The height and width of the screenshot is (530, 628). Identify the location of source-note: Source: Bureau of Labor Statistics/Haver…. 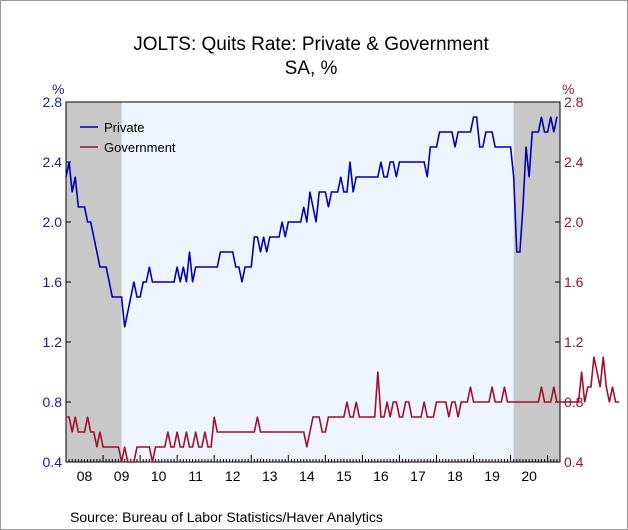
(226, 517).